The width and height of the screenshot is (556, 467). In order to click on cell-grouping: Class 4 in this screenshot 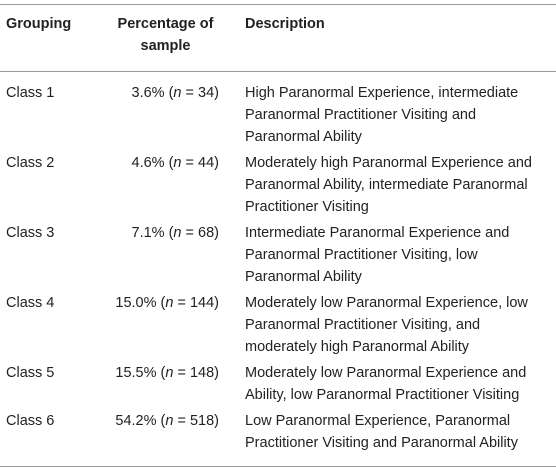, I will do `click(30, 303)`.